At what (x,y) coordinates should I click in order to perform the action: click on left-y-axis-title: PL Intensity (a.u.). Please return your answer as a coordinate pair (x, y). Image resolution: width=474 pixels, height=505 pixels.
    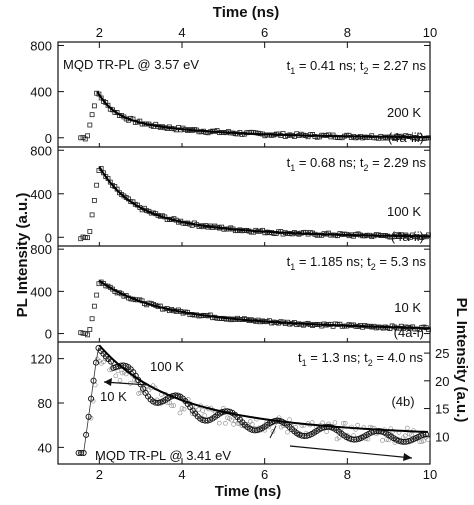
    Looking at the image, I should click on (22, 255).